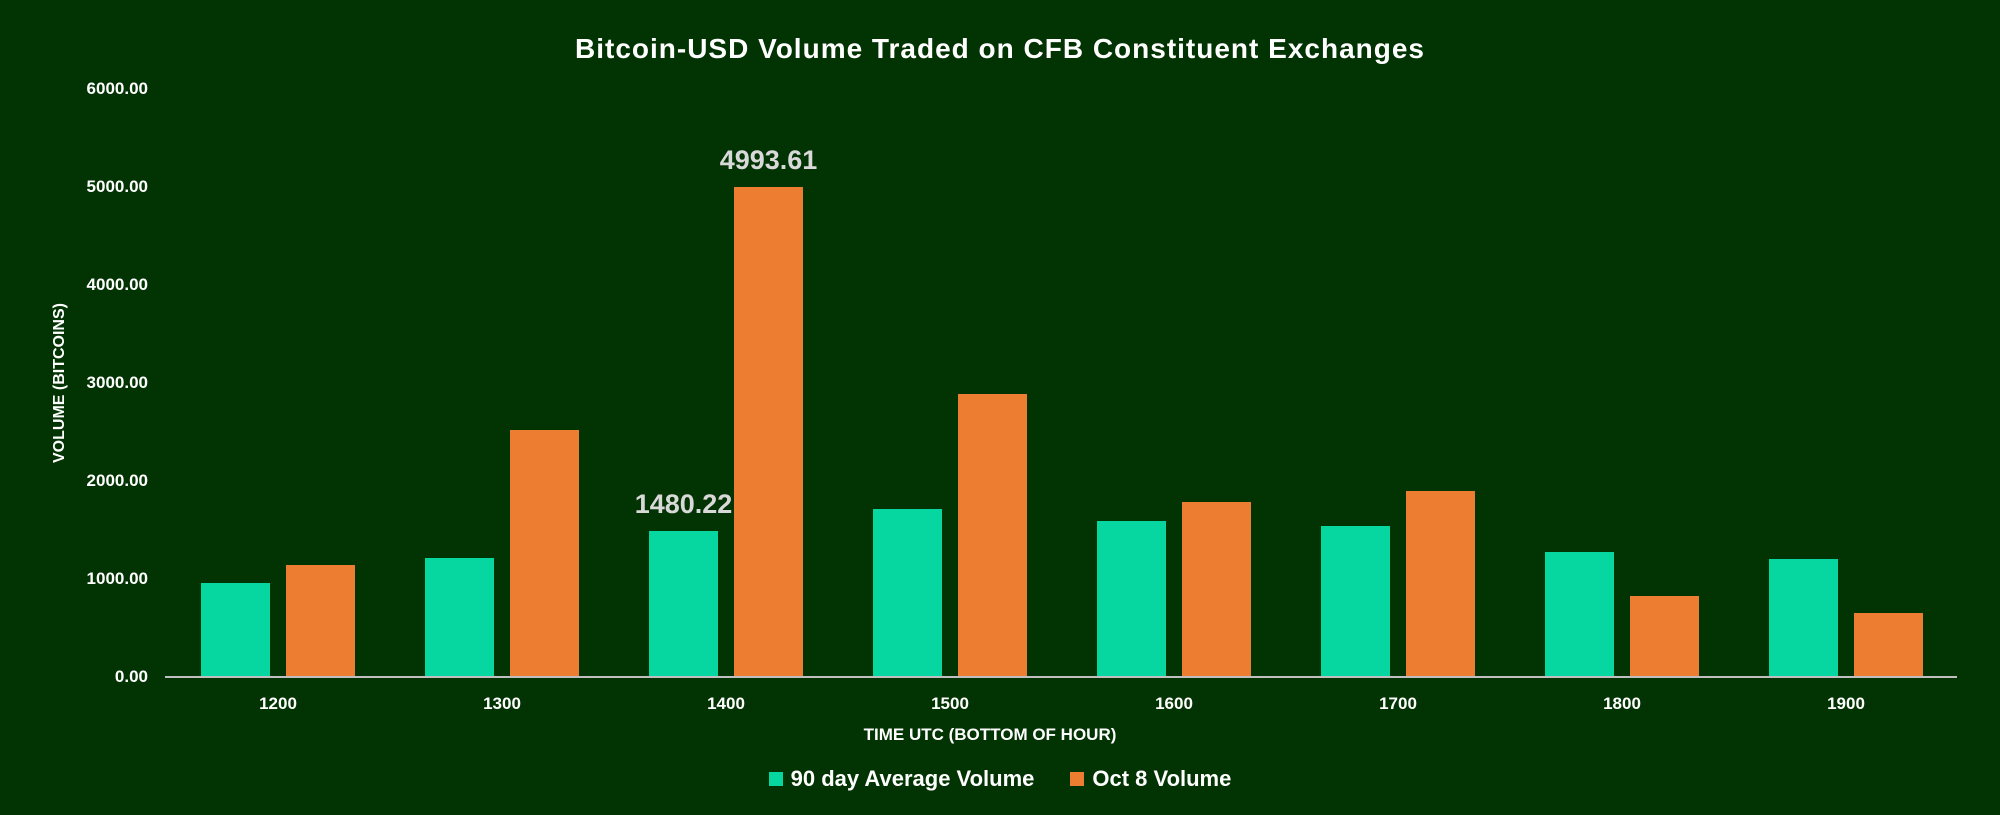 This screenshot has width=2000, height=815. What do you see at coordinates (683, 503) in the screenshot?
I see `data-label: 1480.22` at bounding box center [683, 503].